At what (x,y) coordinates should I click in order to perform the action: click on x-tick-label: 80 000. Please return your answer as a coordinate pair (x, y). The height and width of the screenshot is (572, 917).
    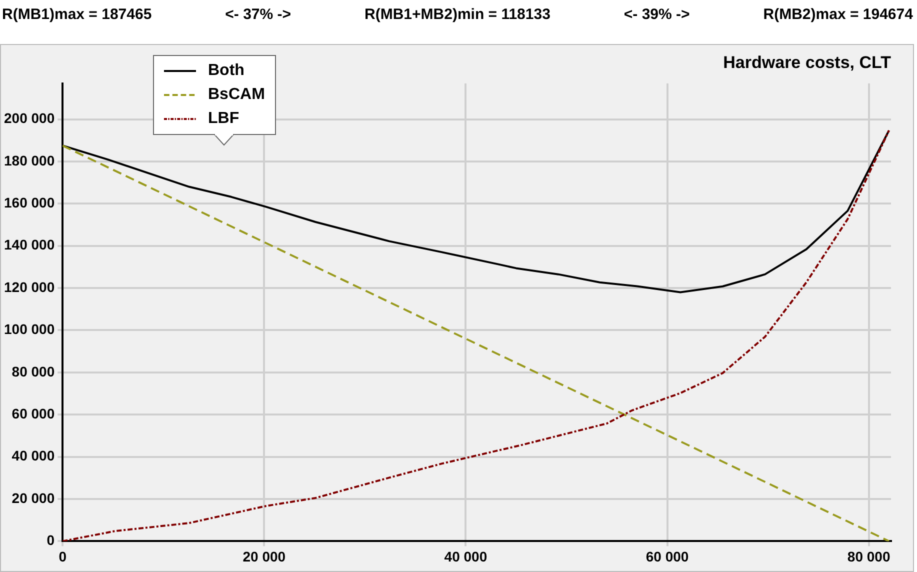
    Looking at the image, I should click on (868, 556).